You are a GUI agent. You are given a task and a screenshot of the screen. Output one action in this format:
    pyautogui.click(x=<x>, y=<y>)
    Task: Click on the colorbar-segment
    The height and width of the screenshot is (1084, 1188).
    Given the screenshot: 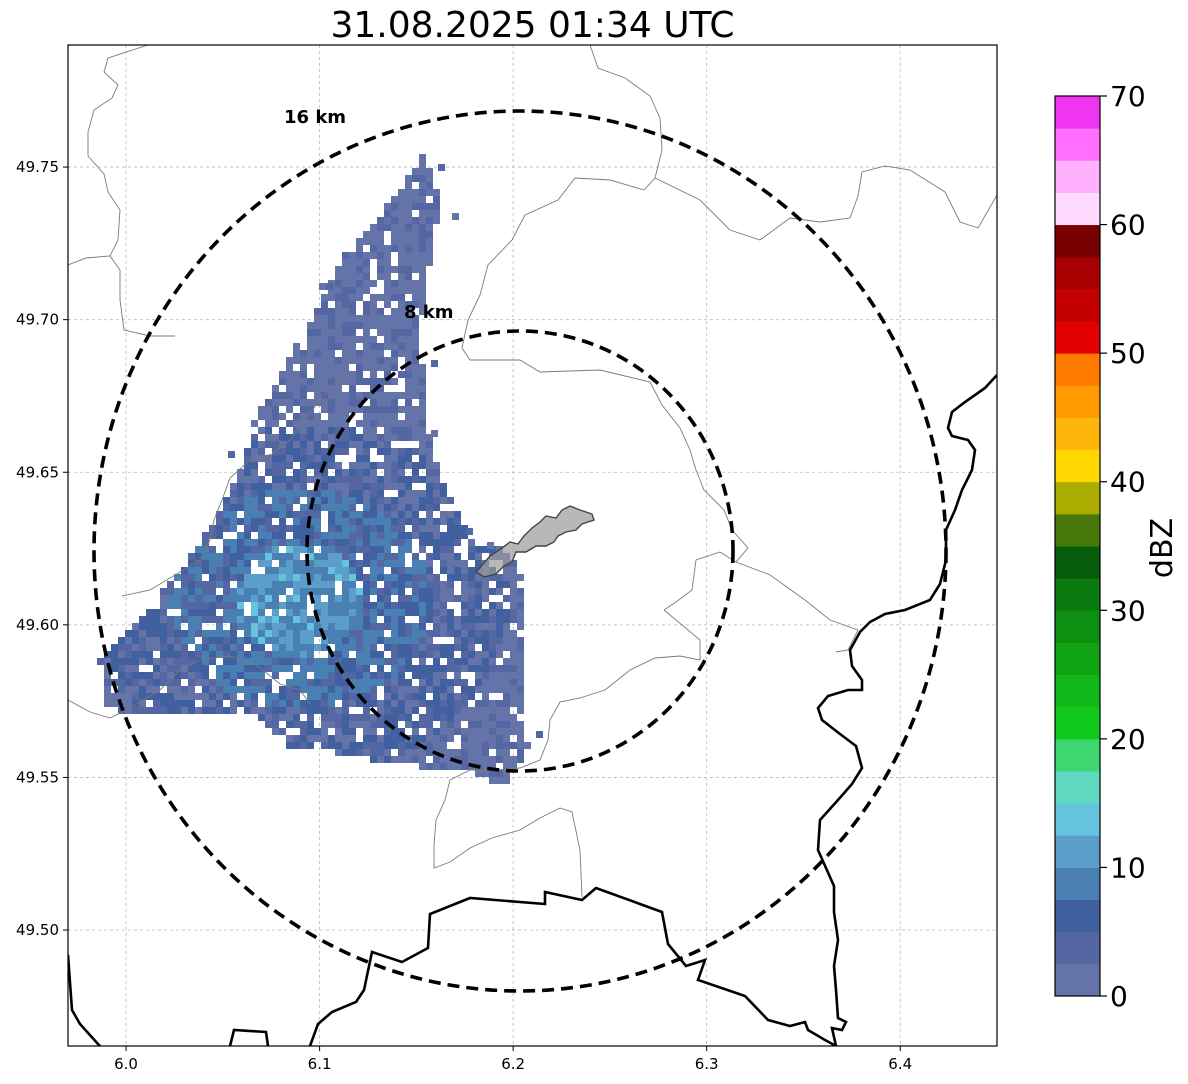 What is the action you would take?
    pyautogui.click(x=1077, y=530)
    